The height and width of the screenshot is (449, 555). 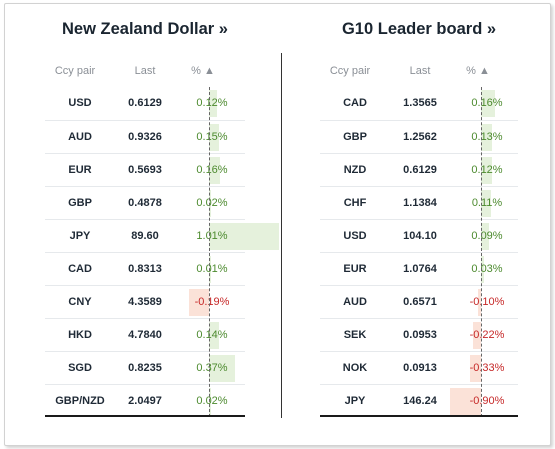 I want to click on percent-change-cell: 0.11%, so click(x=487, y=203).